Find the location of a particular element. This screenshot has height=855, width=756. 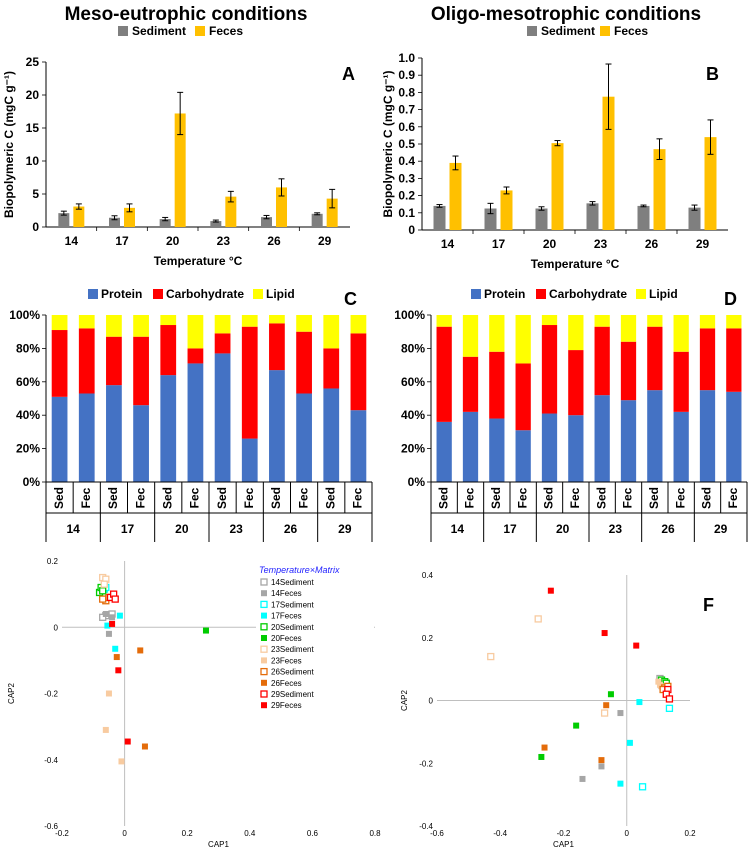

y-tick-label: 1.0 is located at coordinates (406, 58).